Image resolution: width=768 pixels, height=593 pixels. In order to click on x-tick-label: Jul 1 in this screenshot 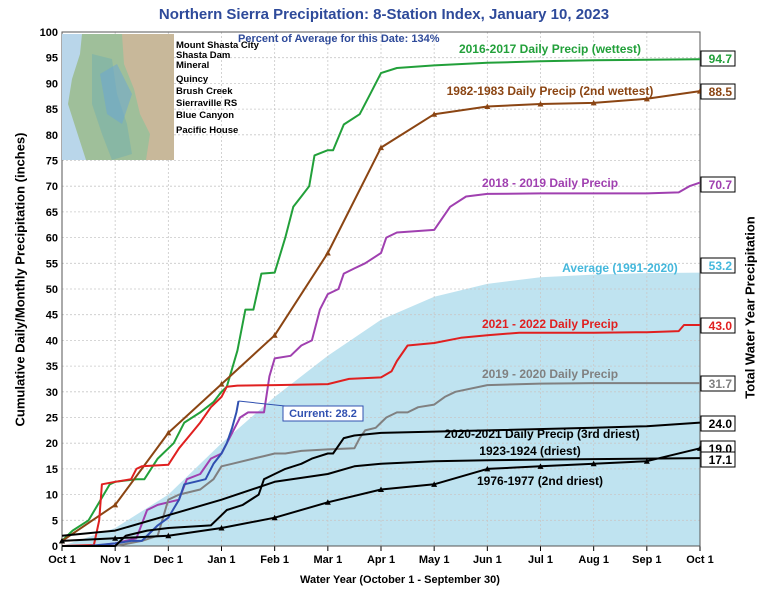, I will do `click(540, 560)`.